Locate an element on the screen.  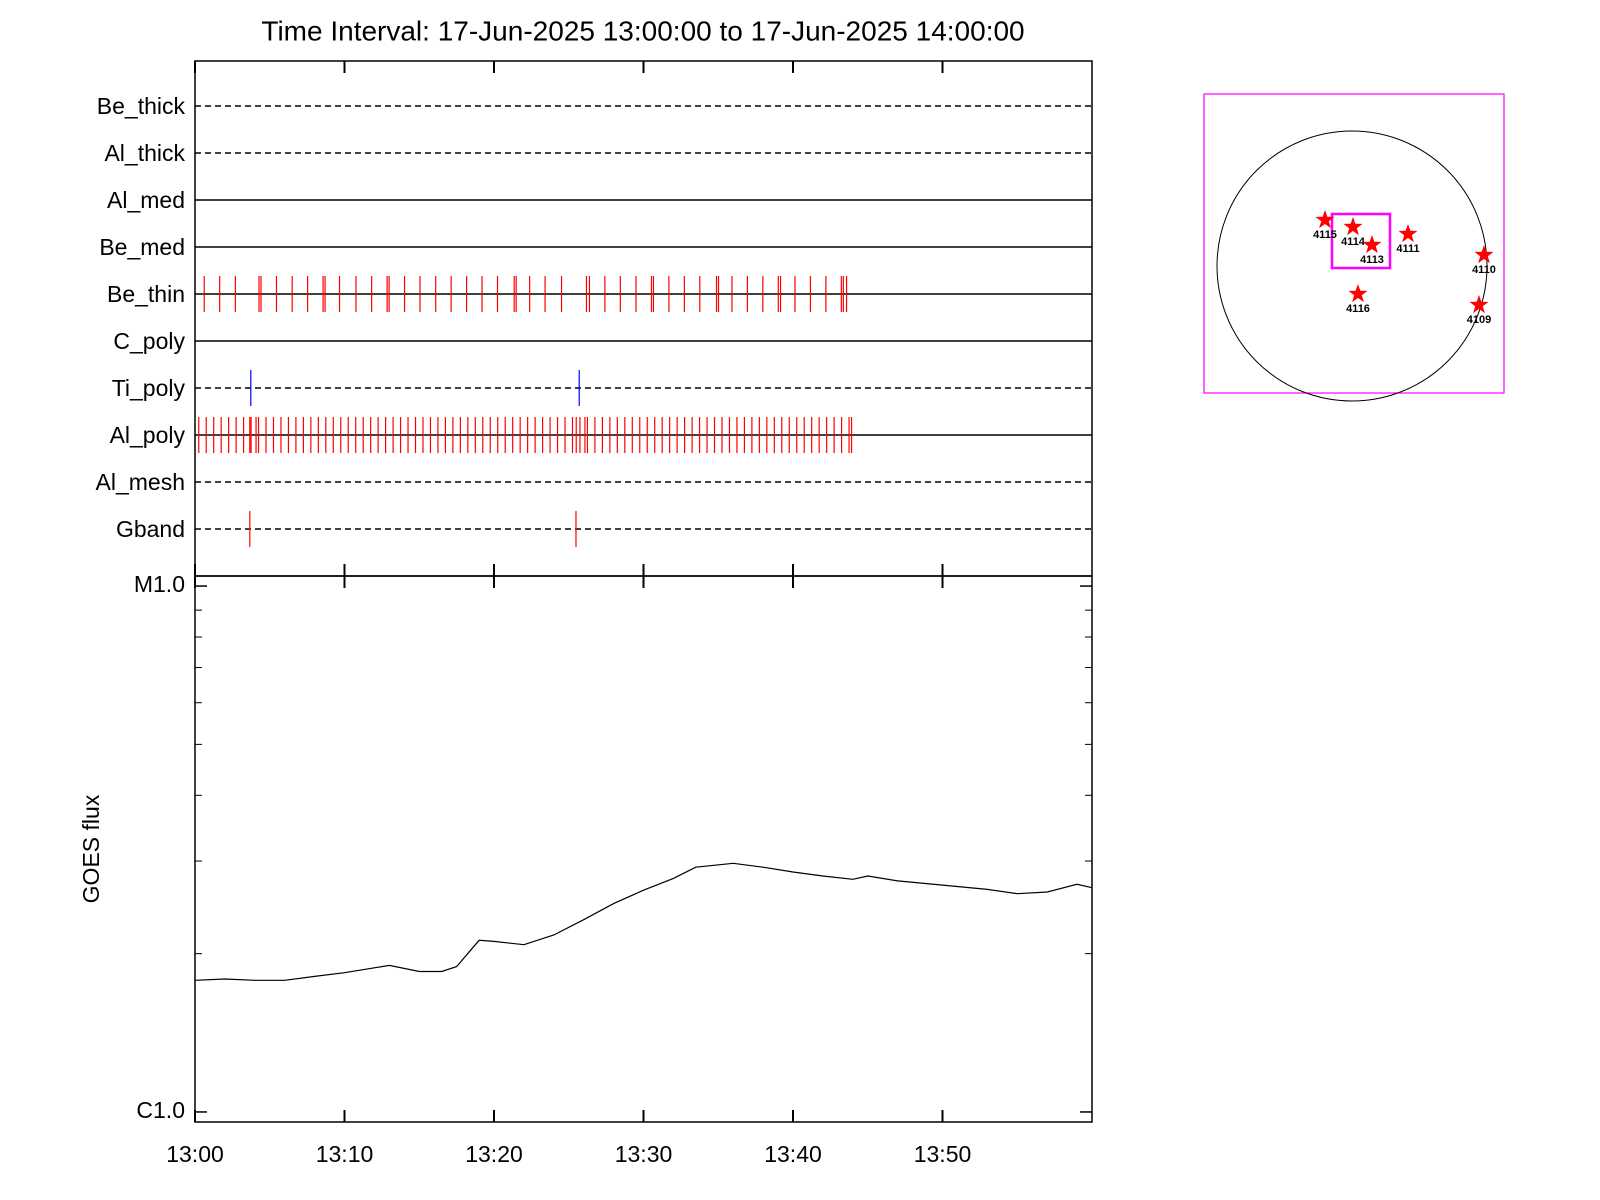
channel-label: Be_thin is located at coordinates (146, 294).